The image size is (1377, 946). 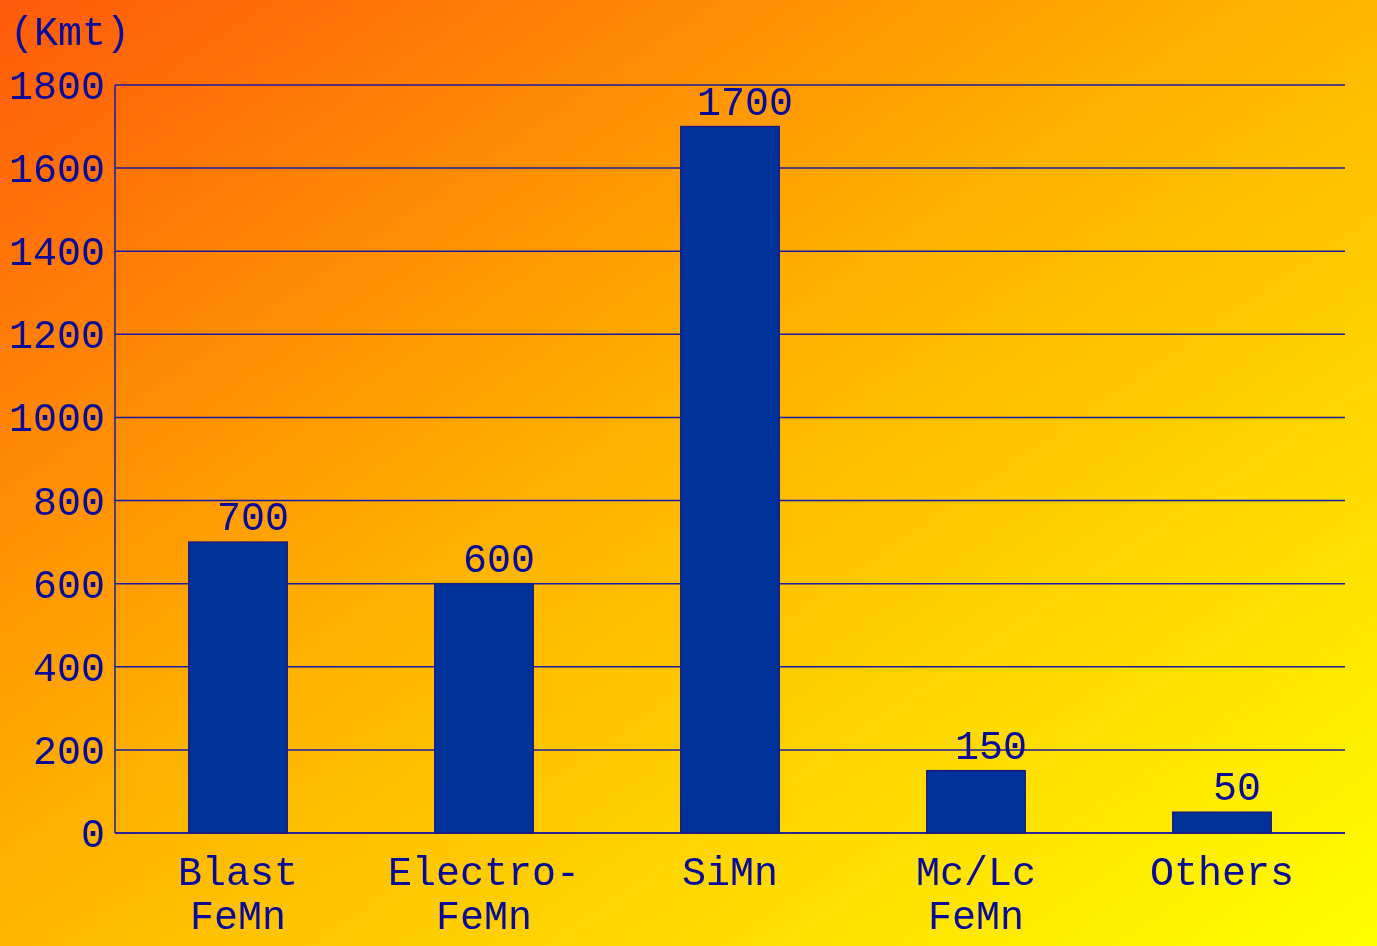 I want to click on y-tick-label: 1800, so click(x=56, y=88).